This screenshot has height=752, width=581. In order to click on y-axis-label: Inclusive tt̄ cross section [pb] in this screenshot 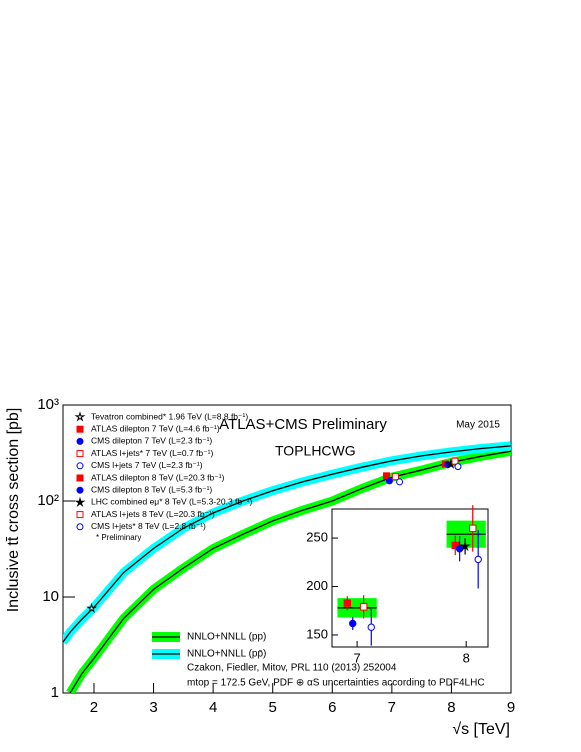, I will do `click(13, 510)`.